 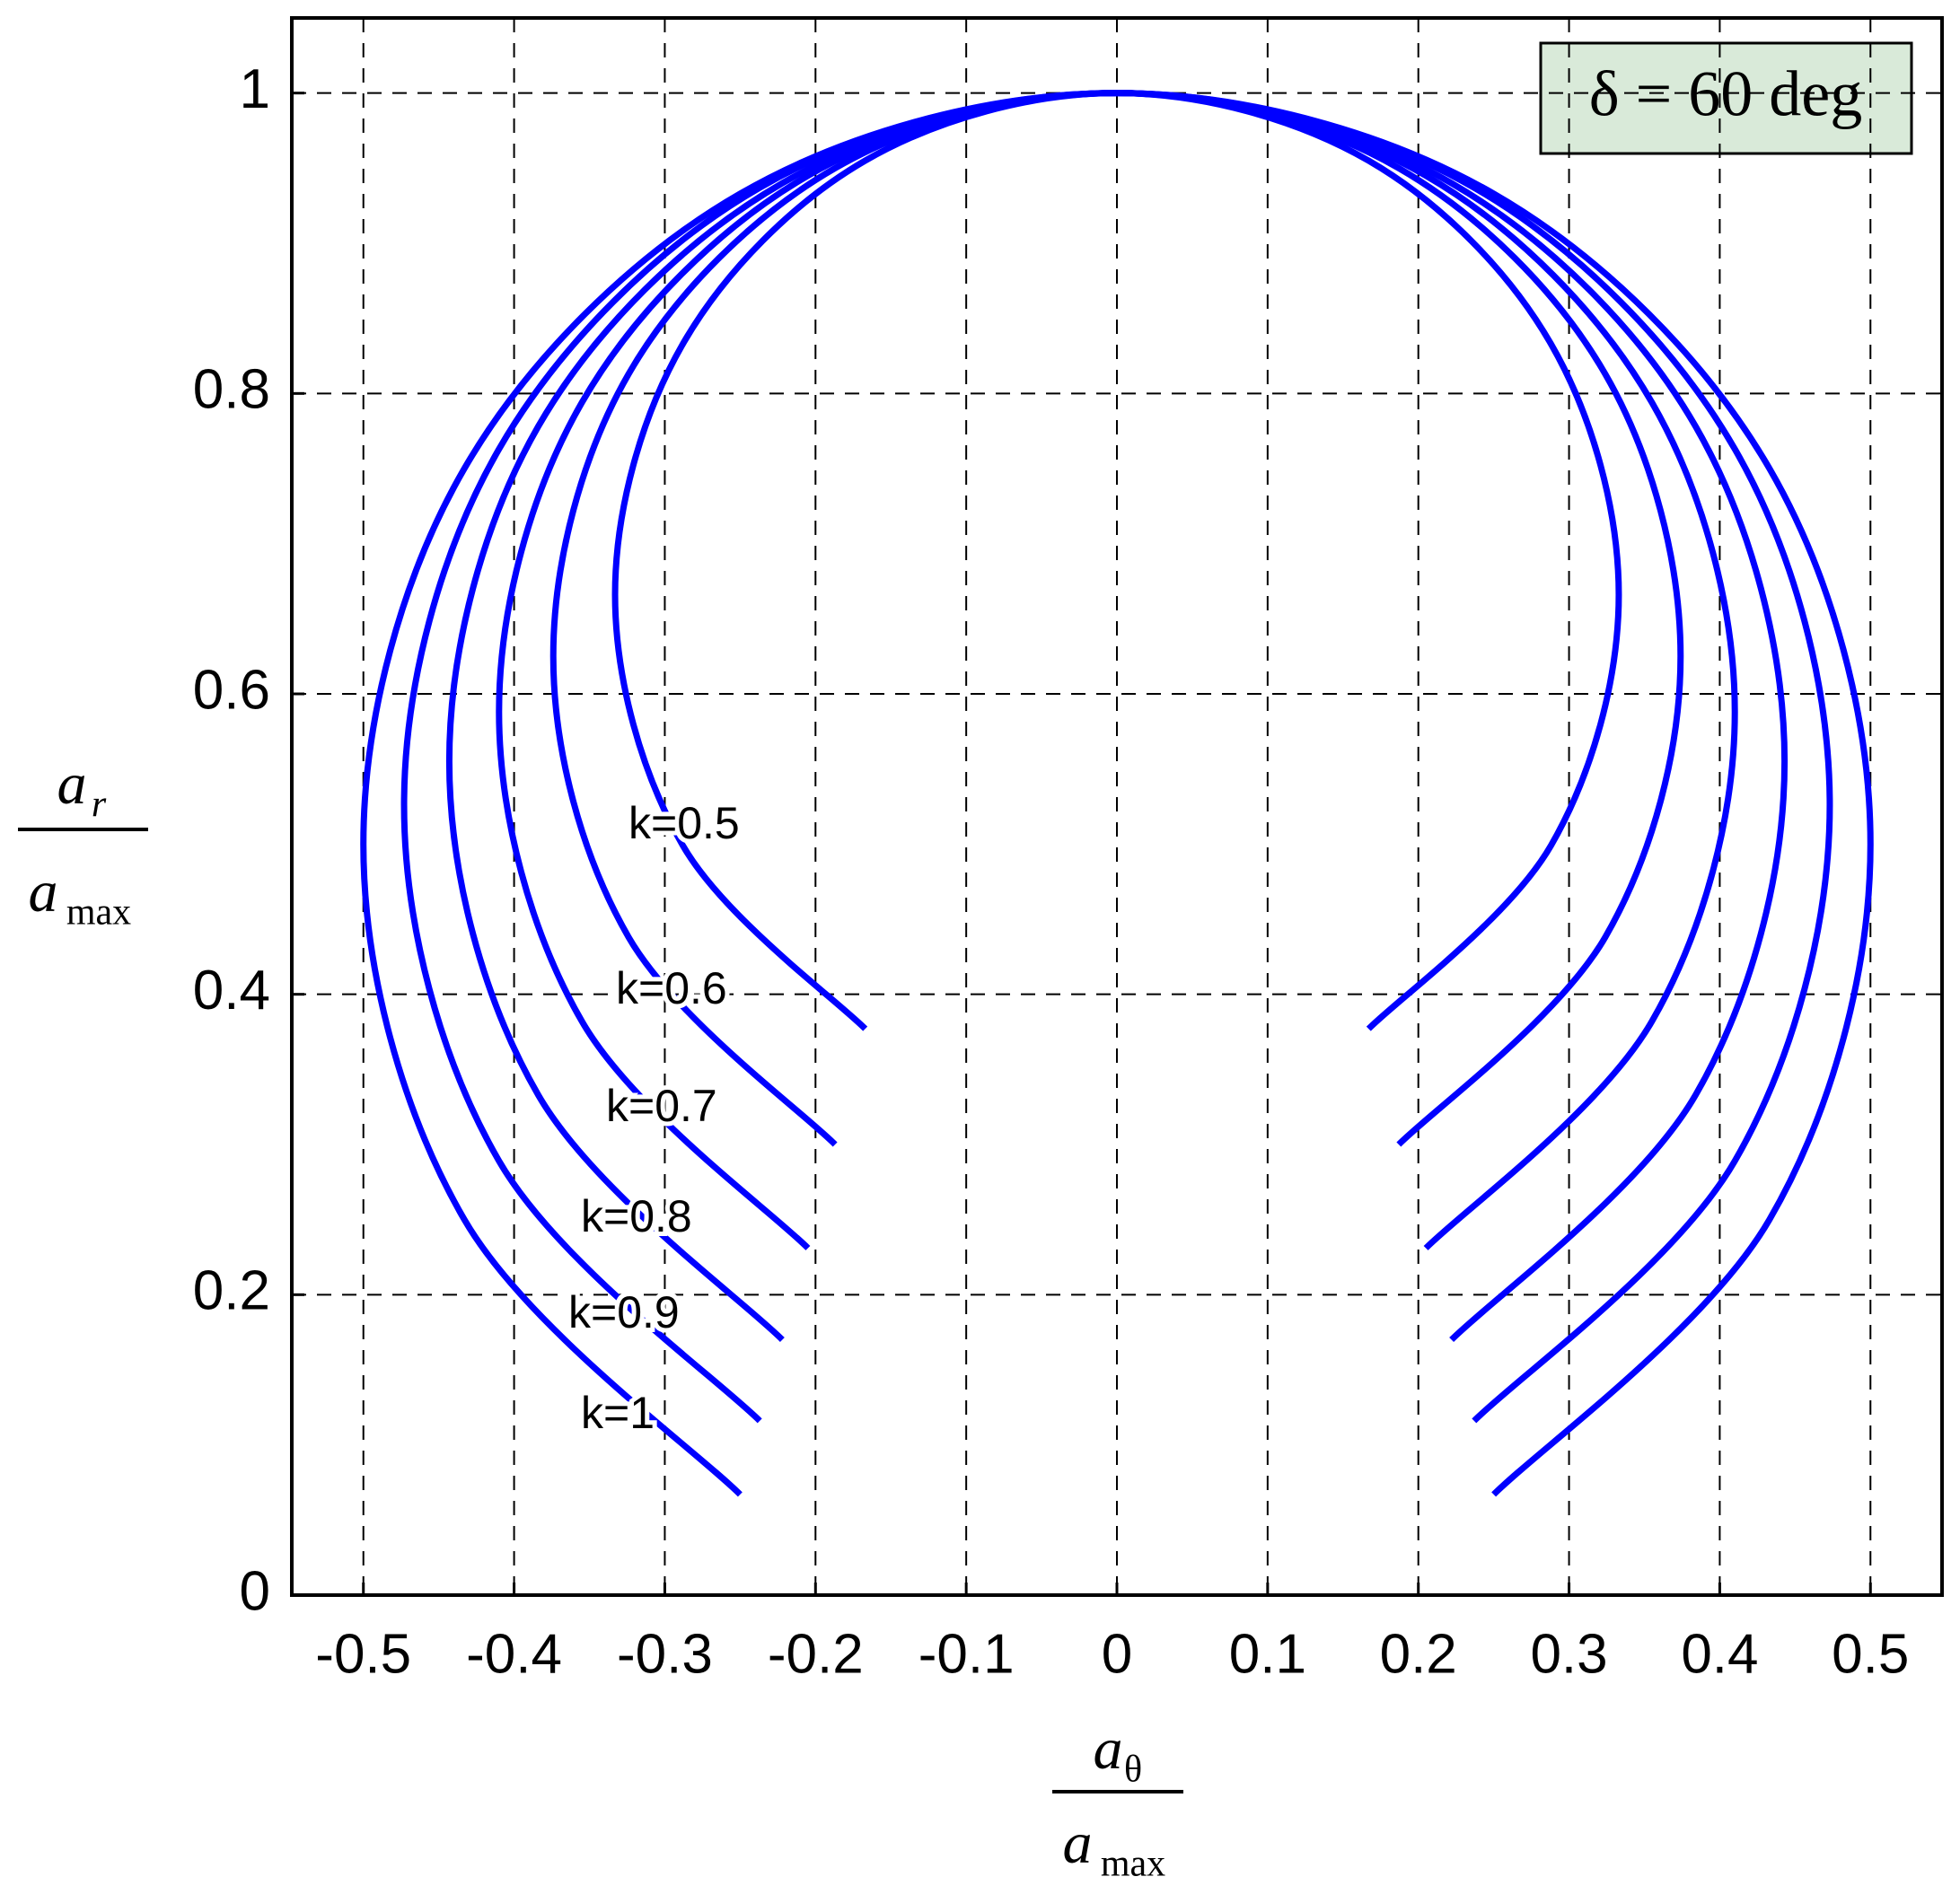 I want to click on x-label-den-sub: max, so click(x=1133, y=1864).